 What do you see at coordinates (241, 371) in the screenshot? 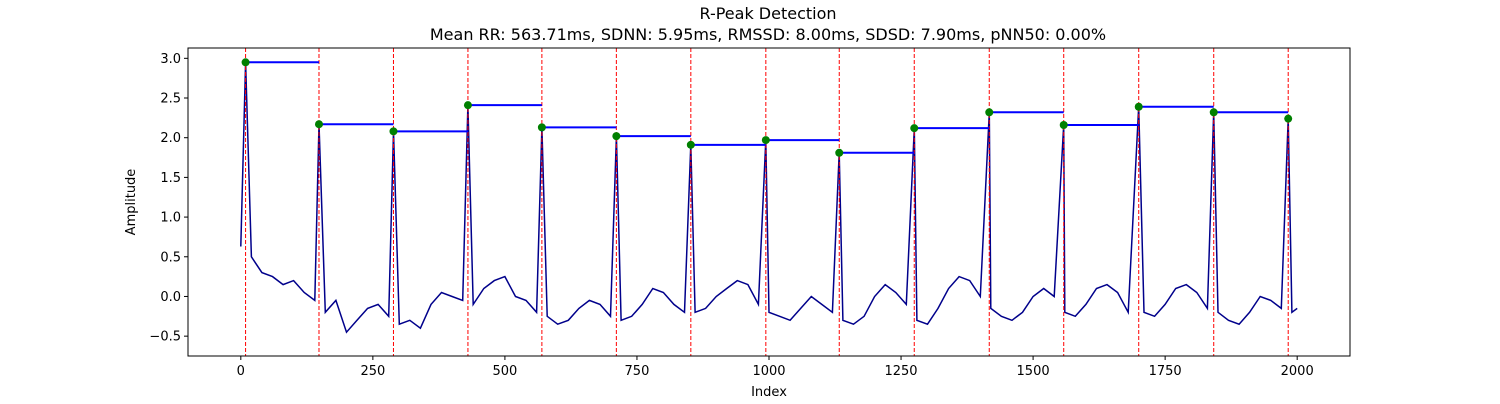
I see `x-tick-label: 0` at bounding box center [241, 371].